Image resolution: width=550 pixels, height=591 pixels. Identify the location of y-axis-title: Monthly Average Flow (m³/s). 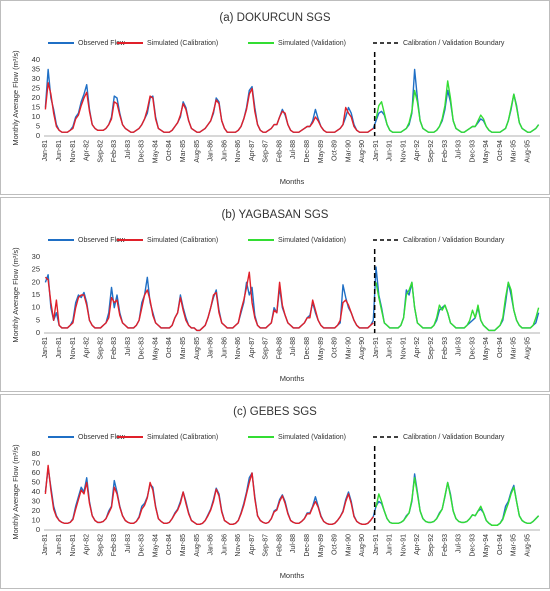
(15, 295).